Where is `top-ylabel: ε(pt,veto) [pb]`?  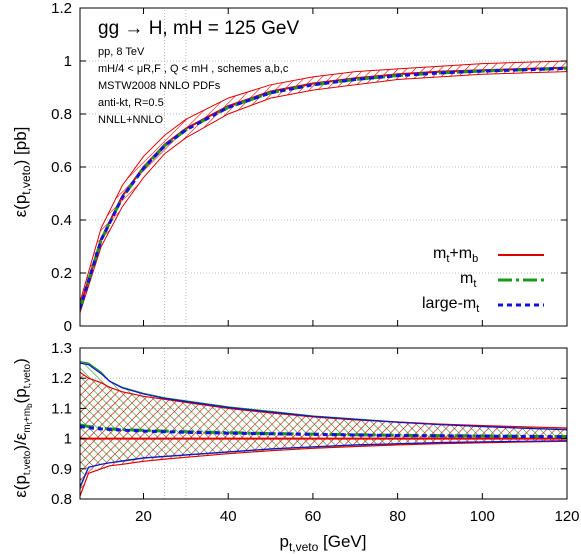
top-ylabel: ε(pt,veto) [pb] is located at coordinates (22, 172).